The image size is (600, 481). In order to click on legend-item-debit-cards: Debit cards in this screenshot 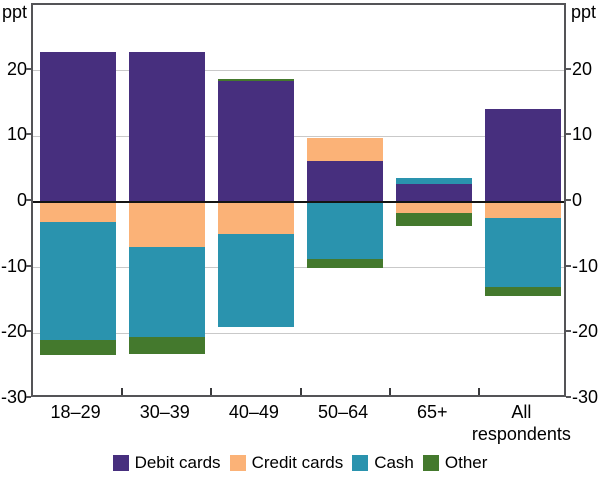, I will do `click(166, 463)`.